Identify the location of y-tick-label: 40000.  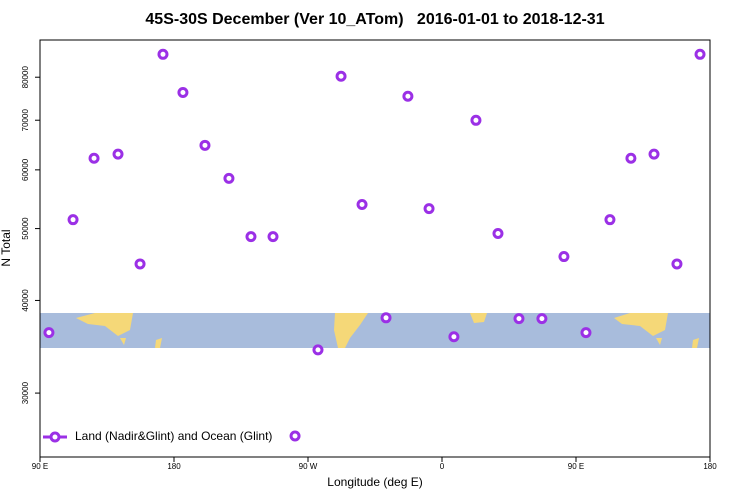
(25, 300).